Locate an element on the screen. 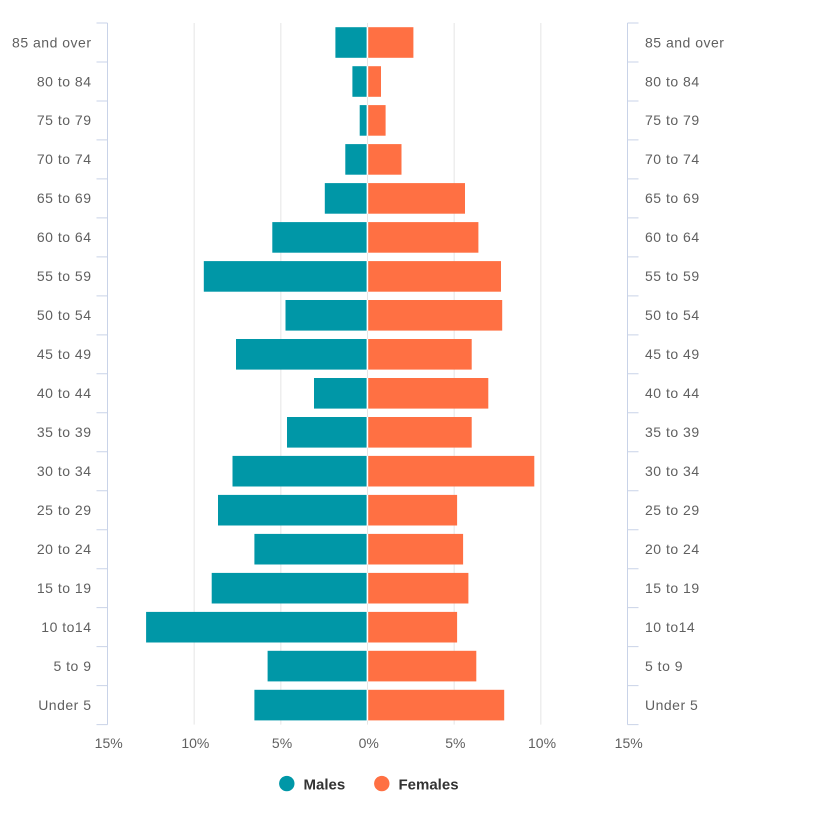  svg-text: Males is located at coordinates (325, 785).